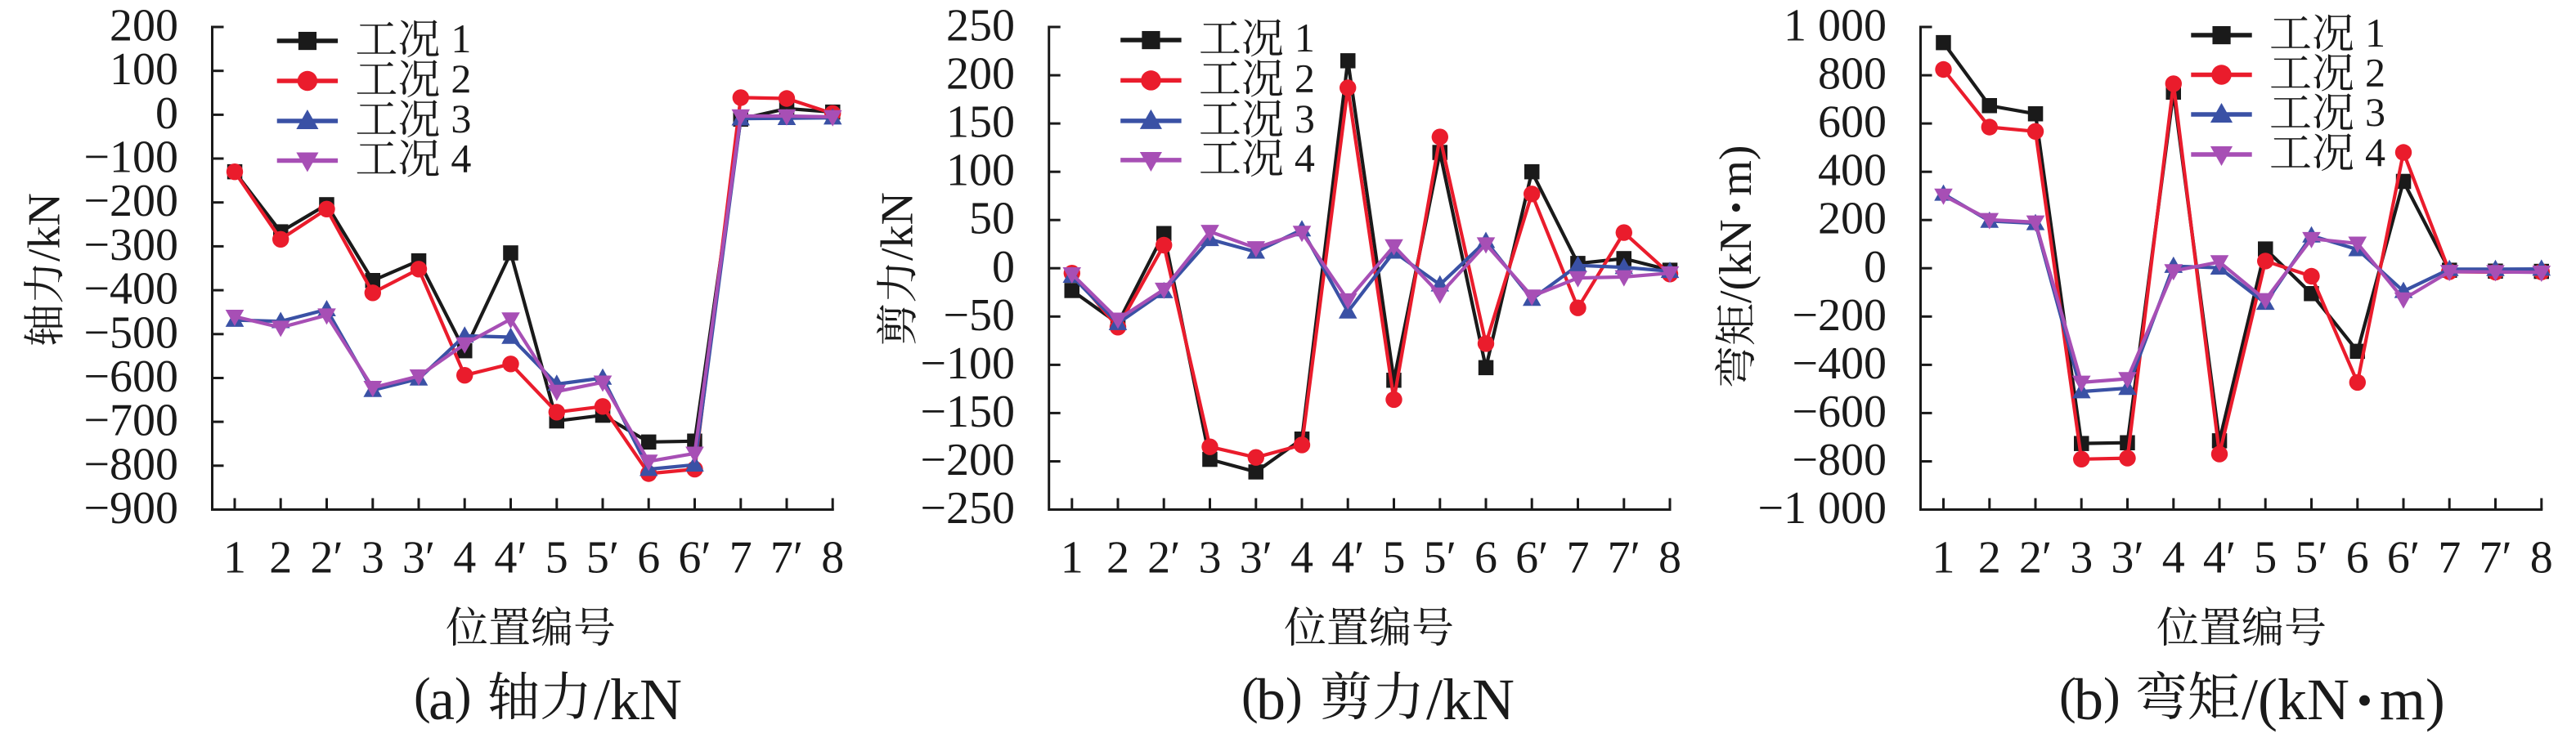  I want to click on svg-text: 50, so click(992, 219).